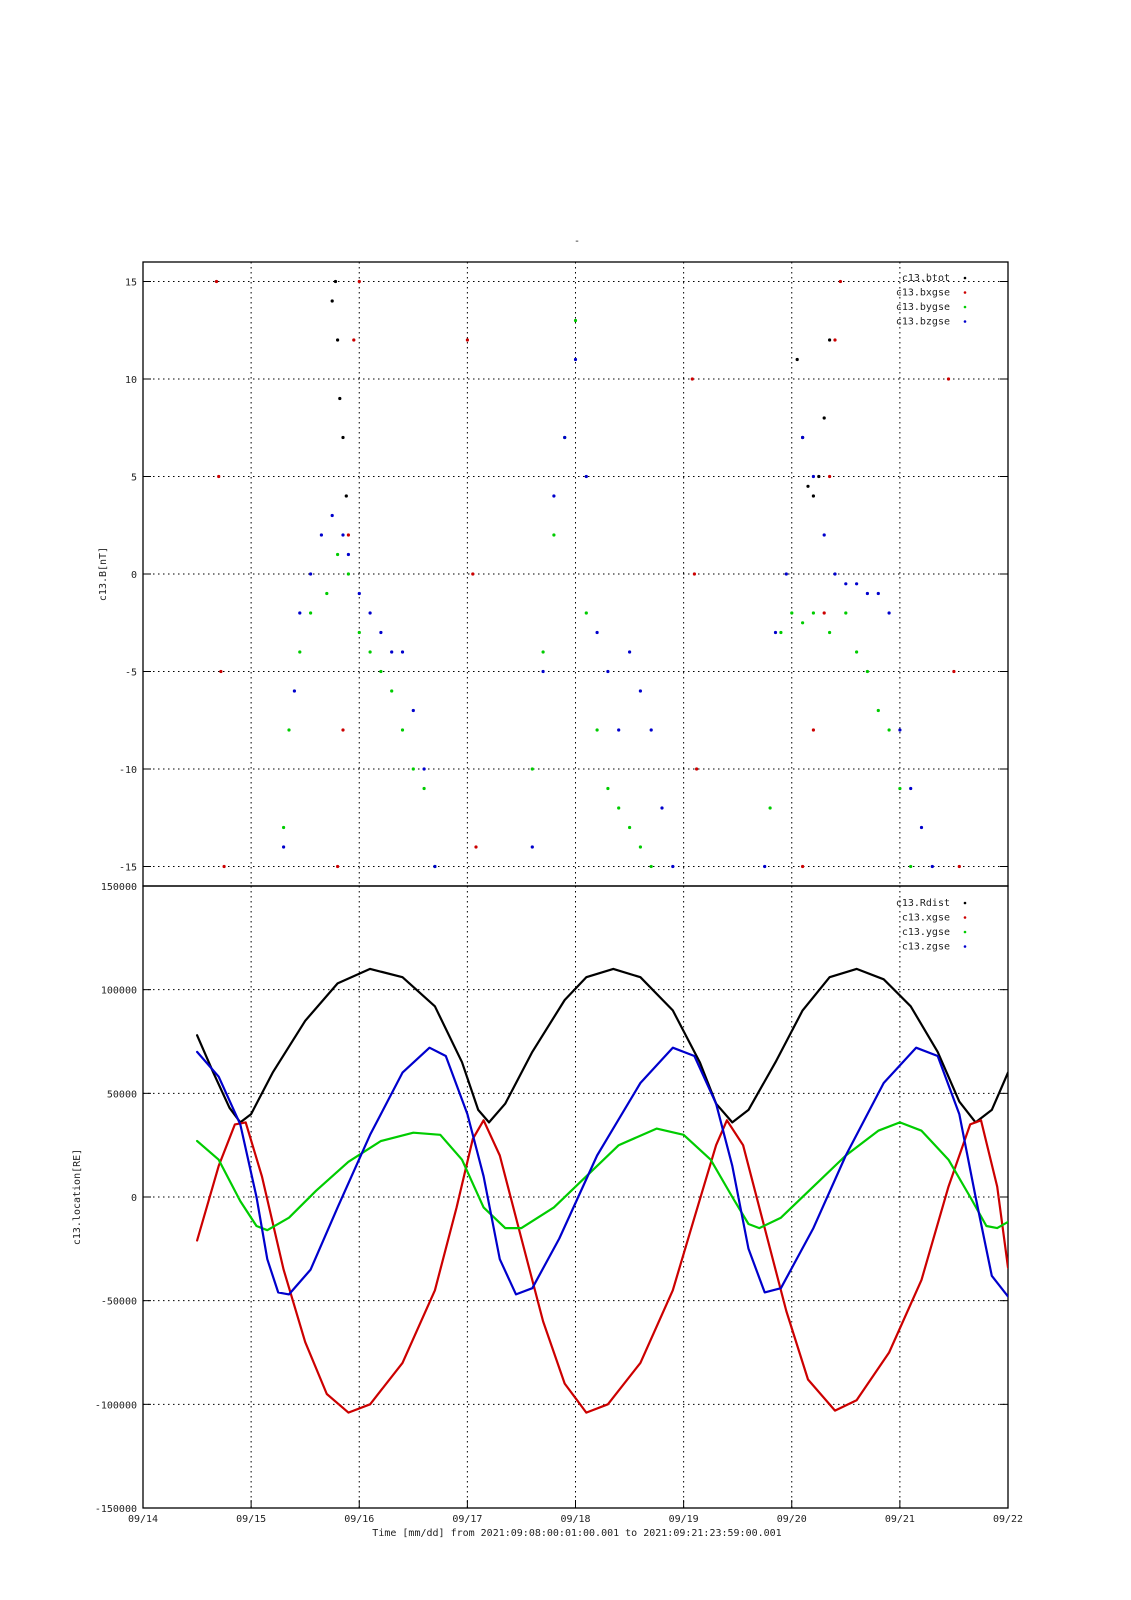 The width and height of the screenshot is (1131, 1600). What do you see at coordinates (926, 932) in the screenshot?
I see `legend-label: c13.ygse` at bounding box center [926, 932].